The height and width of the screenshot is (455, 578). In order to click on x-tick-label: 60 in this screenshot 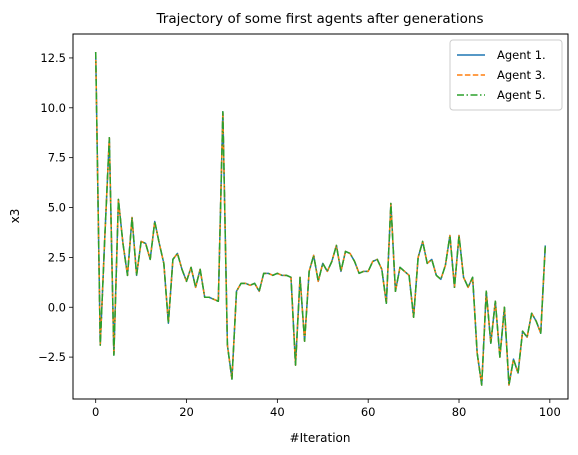, I will do `click(368, 412)`.